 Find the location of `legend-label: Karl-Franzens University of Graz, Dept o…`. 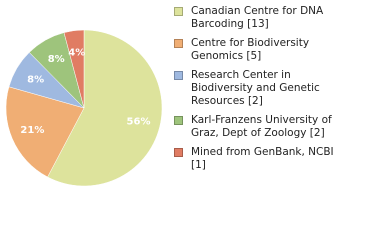

legend-label: Karl-Franzens University of Graz, Dept o… is located at coordinates (261, 126).